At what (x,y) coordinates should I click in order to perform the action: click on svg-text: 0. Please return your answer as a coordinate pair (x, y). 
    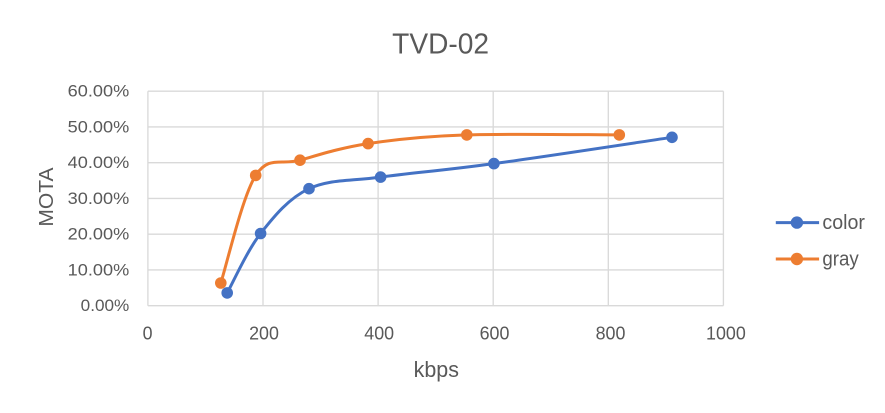
    Looking at the image, I should click on (148, 334).